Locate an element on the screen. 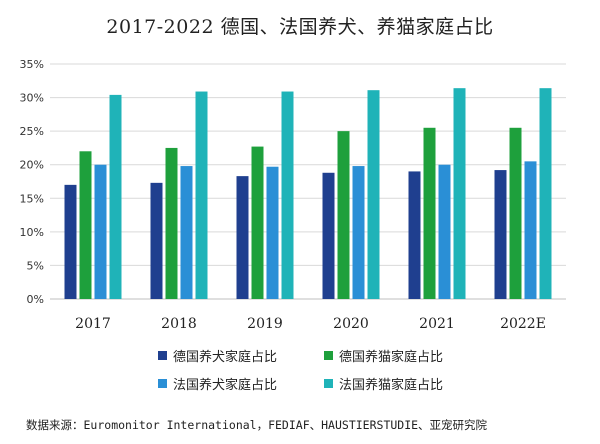 The width and height of the screenshot is (600, 444). legend-label: 德国养猫家庭占比 is located at coordinates (391, 357).